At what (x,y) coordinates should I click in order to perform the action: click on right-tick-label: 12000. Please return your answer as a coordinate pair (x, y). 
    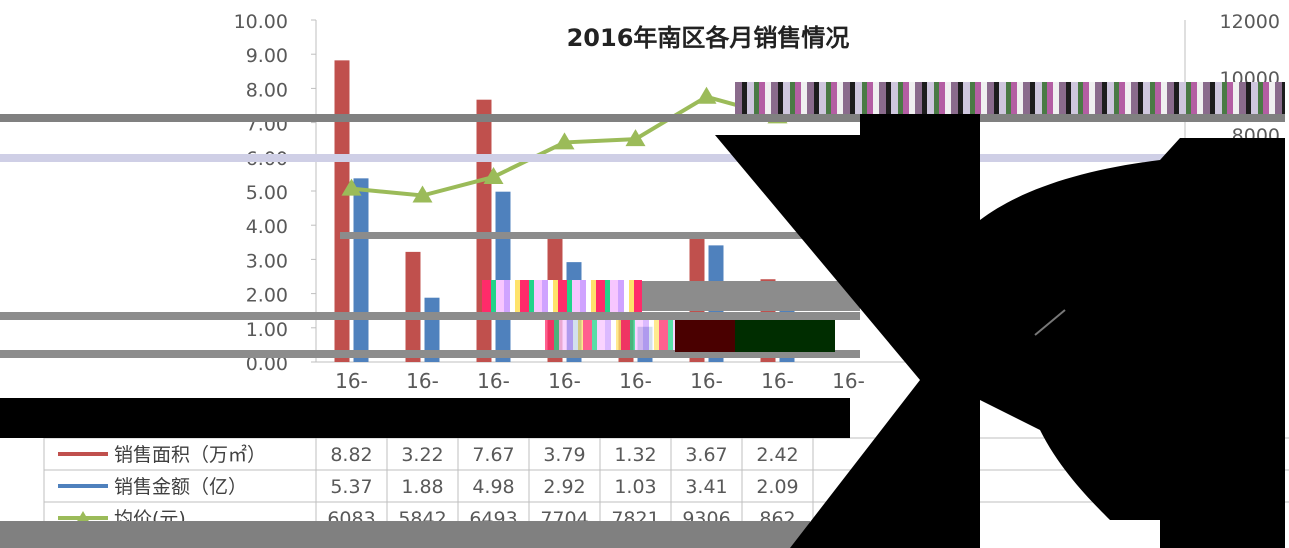
    Looking at the image, I should click on (1250, 22).